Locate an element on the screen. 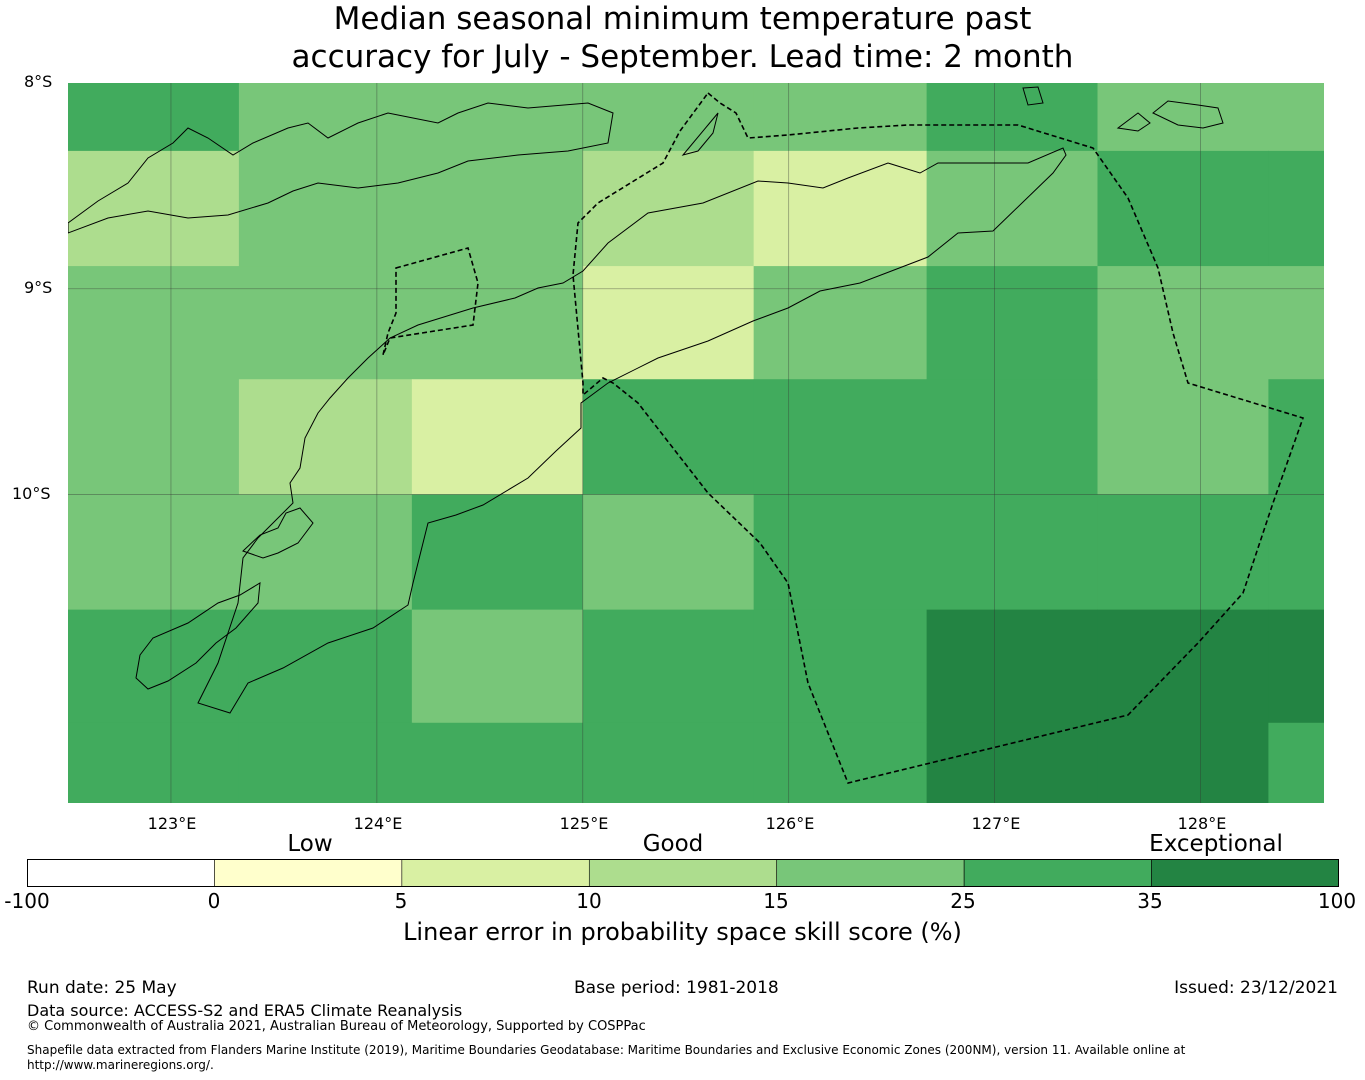  wetar-island is located at coordinates (700, 134).